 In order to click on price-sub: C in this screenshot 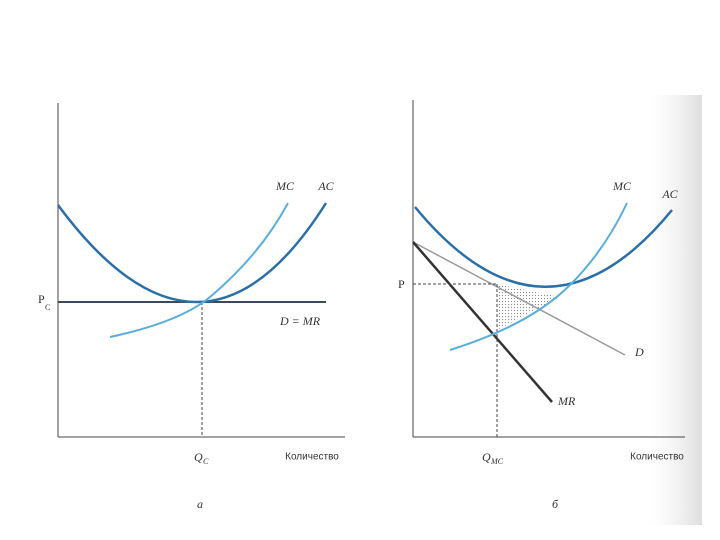, I will do `click(47, 307)`.